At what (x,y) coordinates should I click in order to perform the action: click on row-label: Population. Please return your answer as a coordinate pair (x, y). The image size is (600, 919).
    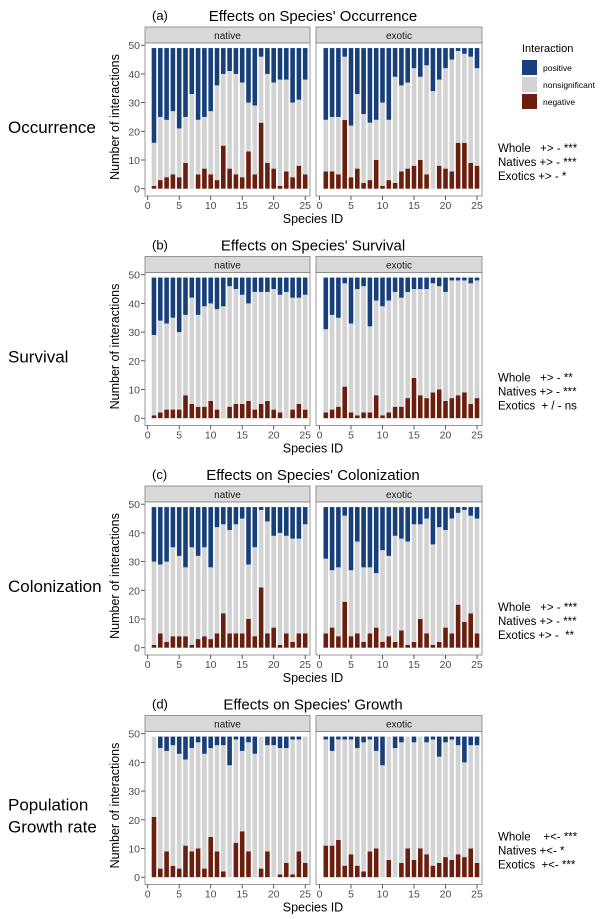
    Looking at the image, I should click on (48, 805).